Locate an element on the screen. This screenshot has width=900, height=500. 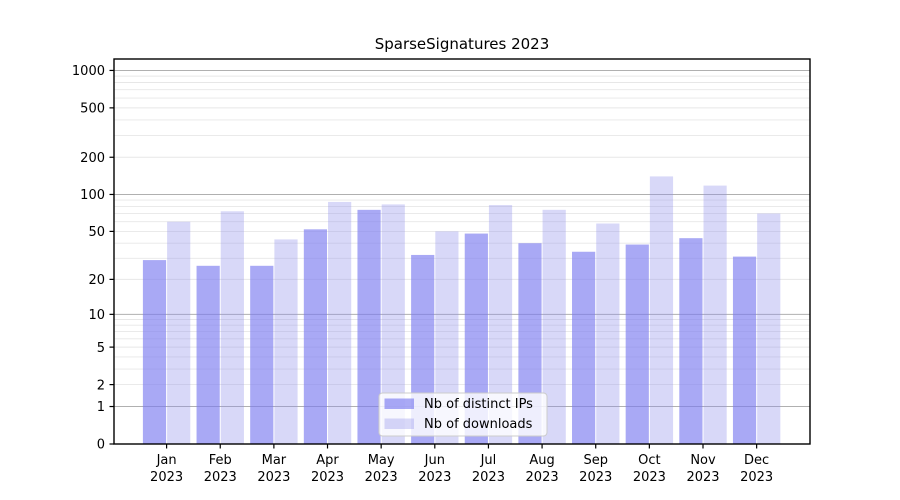
bar-downloads-mar is located at coordinates (286, 341).